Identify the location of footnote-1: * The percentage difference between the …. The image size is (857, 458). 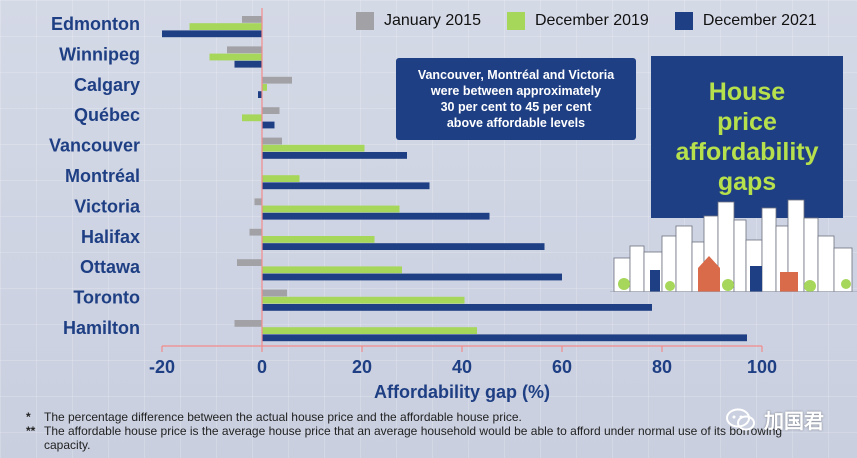
(406, 417).